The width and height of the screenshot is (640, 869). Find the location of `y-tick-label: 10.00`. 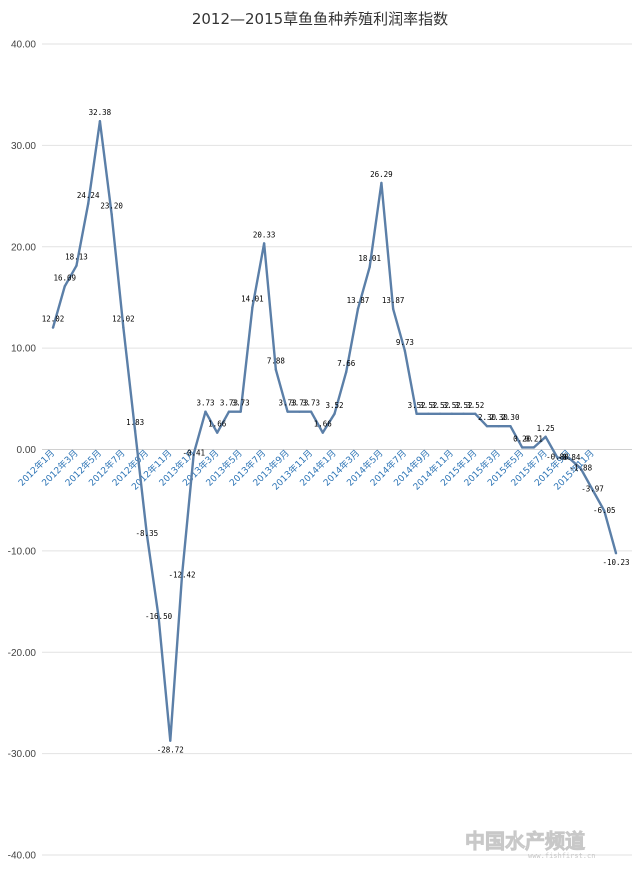

y-tick-label: 10.00 is located at coordinates (23, 349).